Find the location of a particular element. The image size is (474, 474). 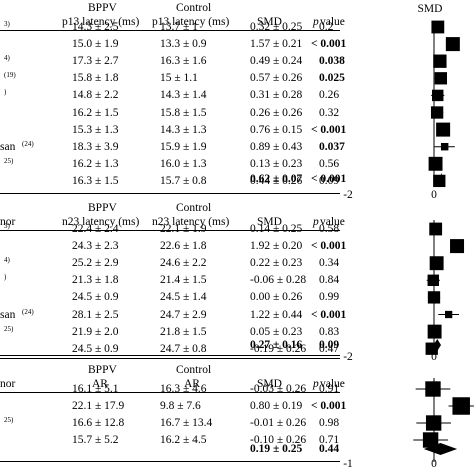

pooled-smd-value: 0.27 ± 0.16 is located at coordinates (276, 345).